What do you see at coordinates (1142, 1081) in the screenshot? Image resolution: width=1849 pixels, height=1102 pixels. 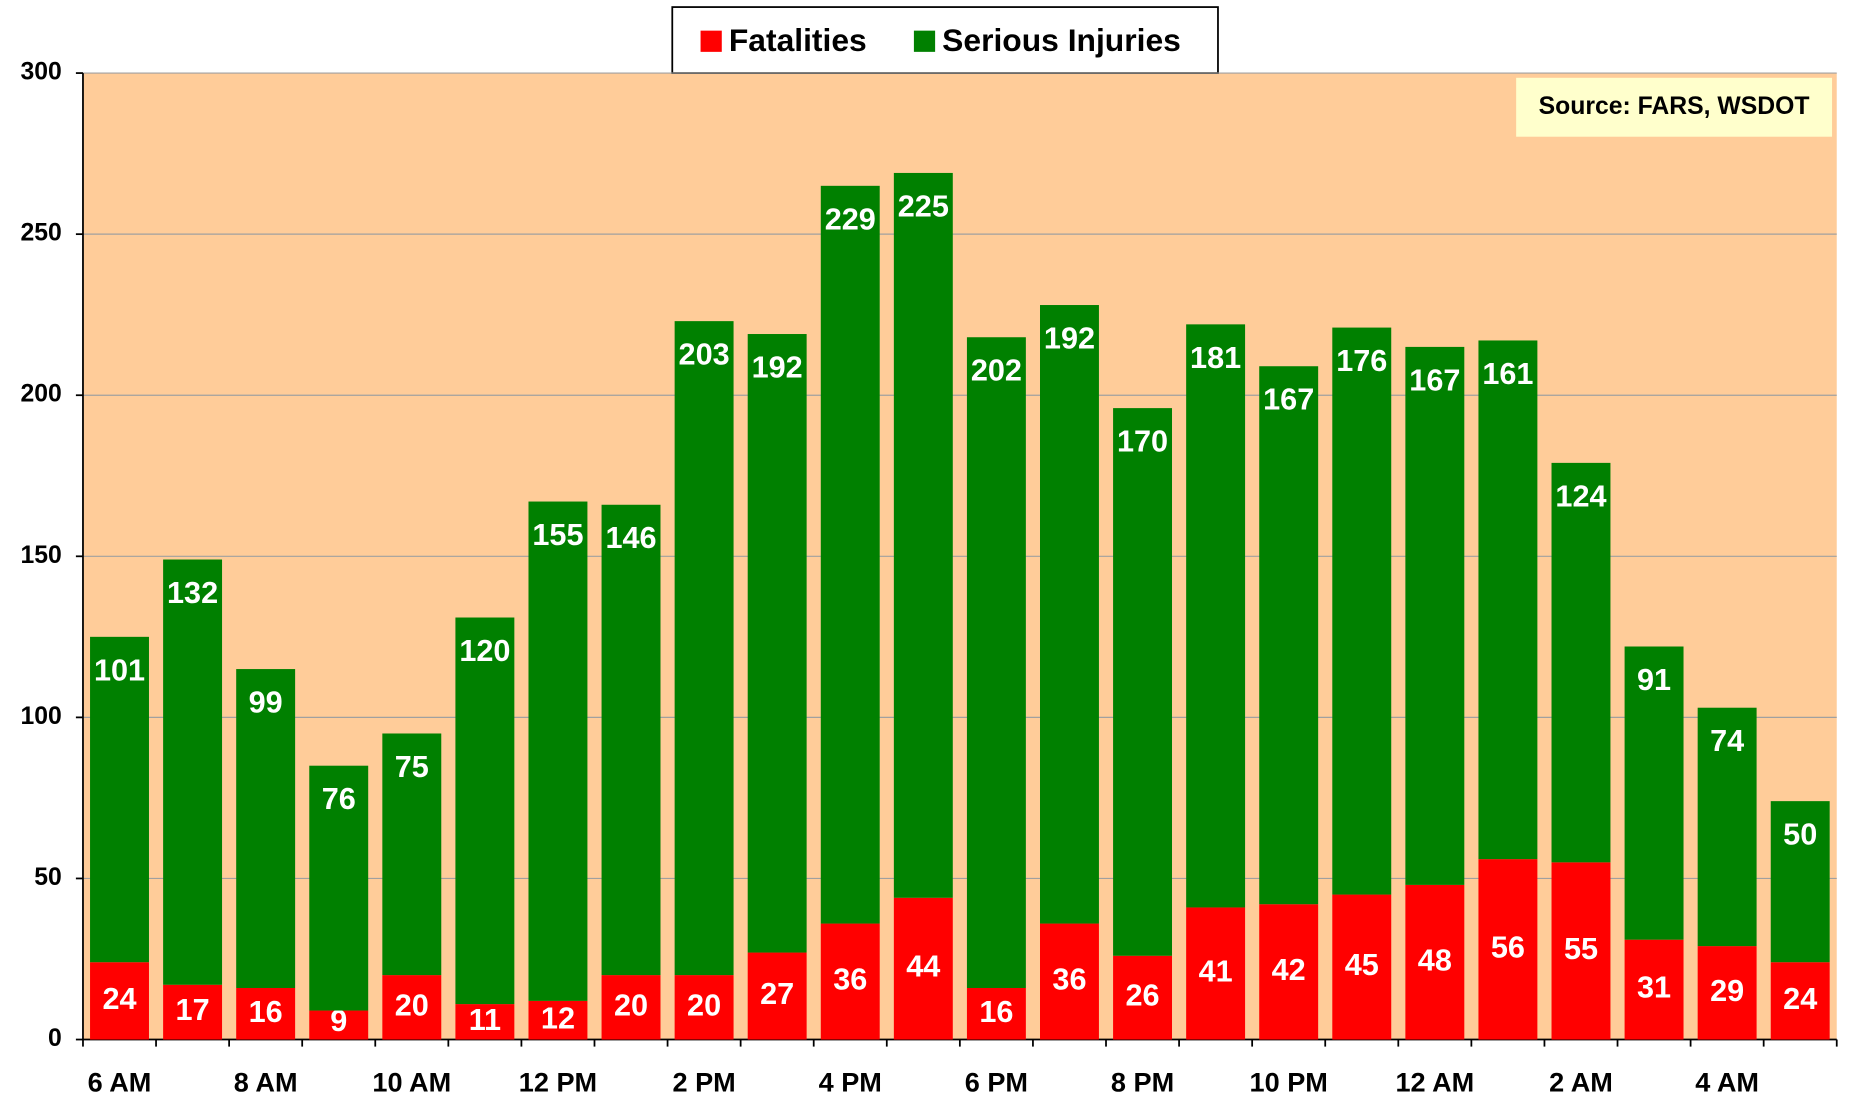 I see `x-tick-label: 8 PM` at bounding box center [1142, 1081].